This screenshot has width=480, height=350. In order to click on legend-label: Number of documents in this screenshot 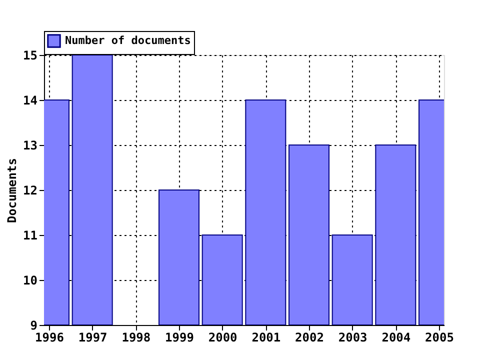, I will do `click(128, 40)`.